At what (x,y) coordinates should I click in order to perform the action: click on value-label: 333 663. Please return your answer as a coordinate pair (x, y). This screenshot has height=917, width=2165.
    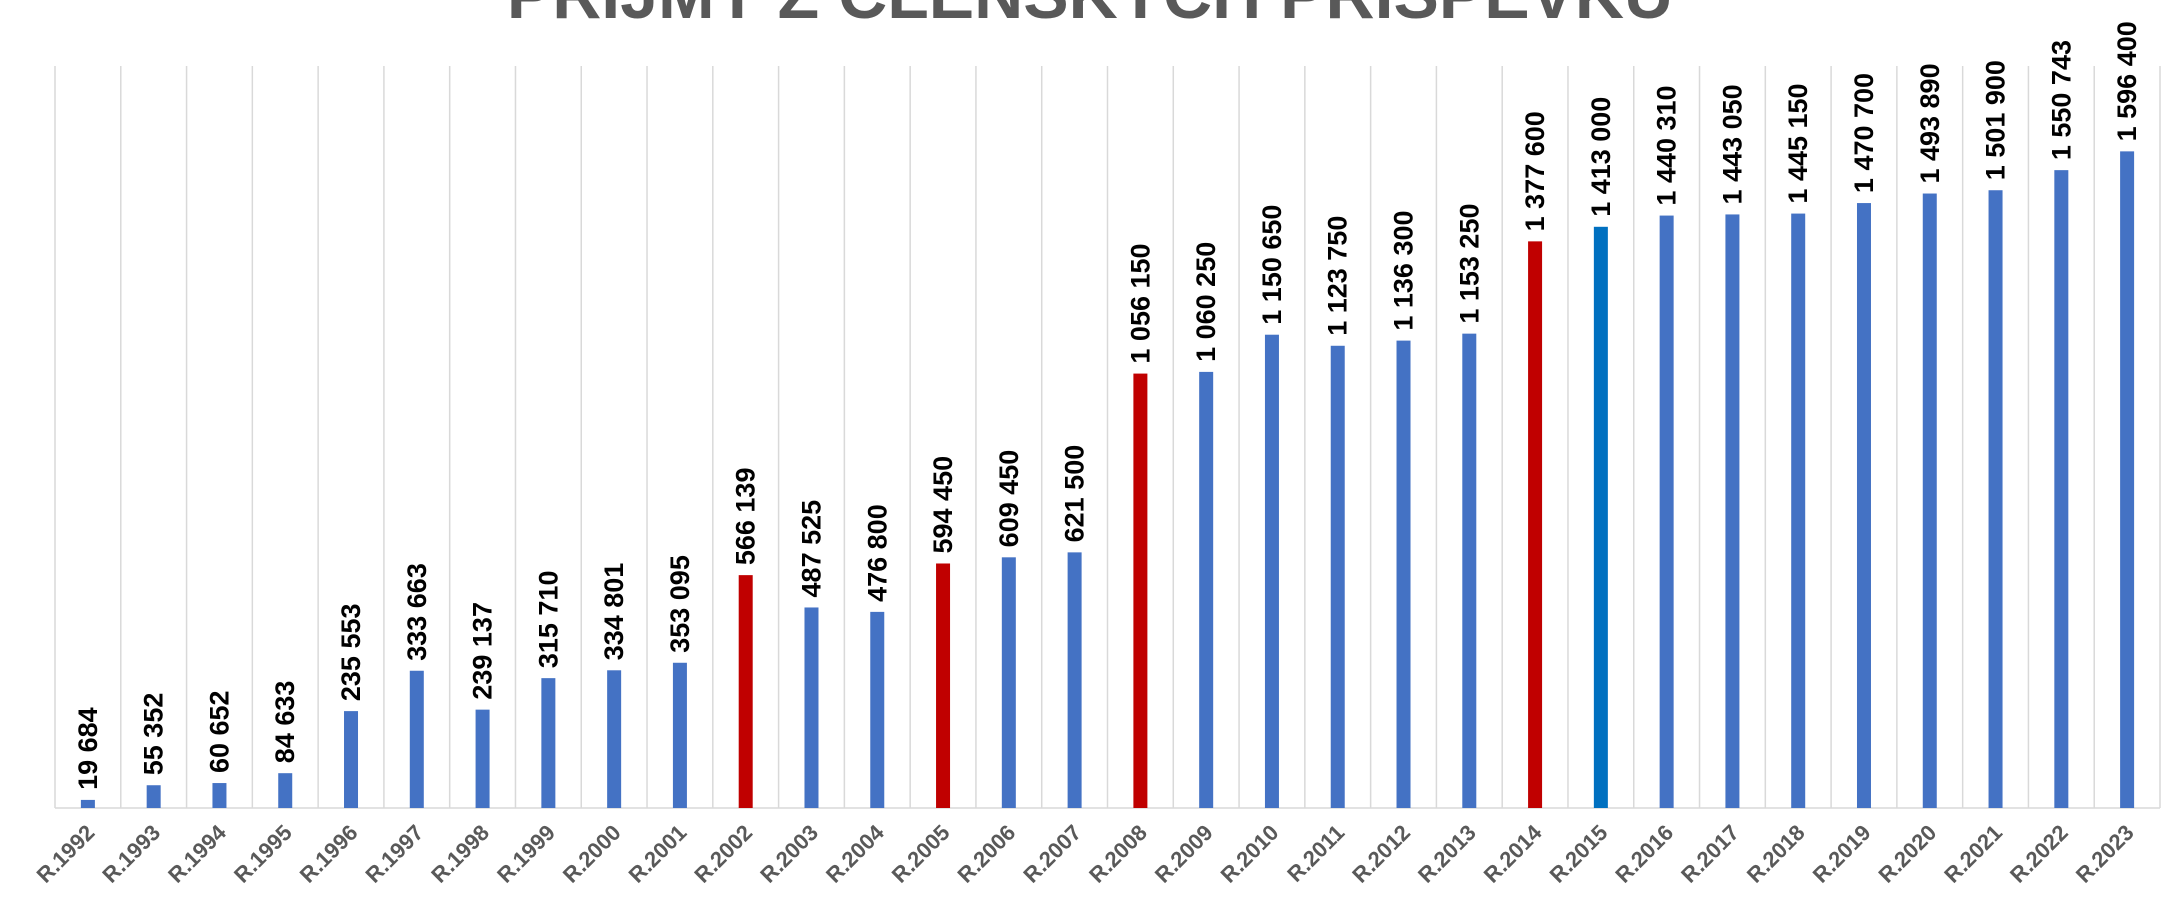
    Looking at the image, I should click on (417, 612).